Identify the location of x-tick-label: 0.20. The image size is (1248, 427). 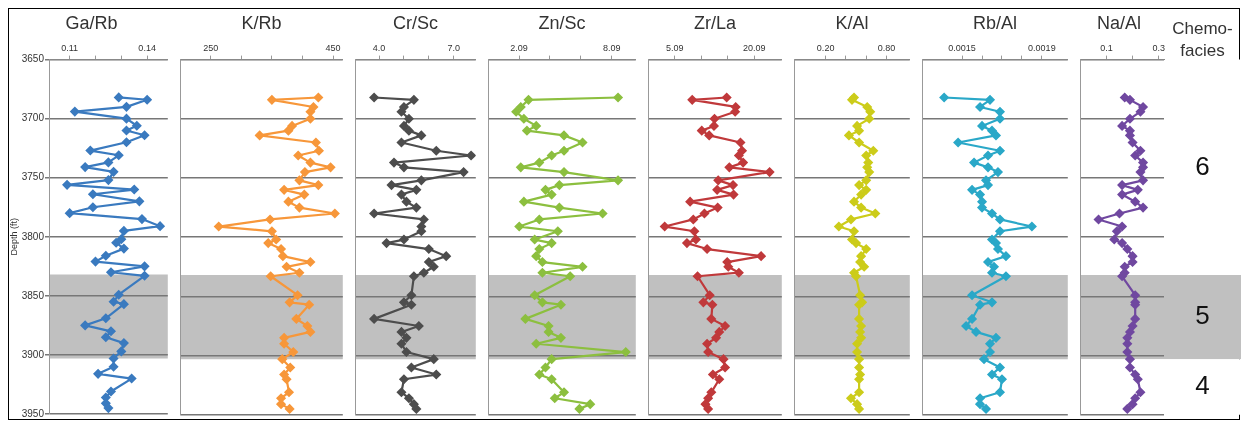
(825, 47).